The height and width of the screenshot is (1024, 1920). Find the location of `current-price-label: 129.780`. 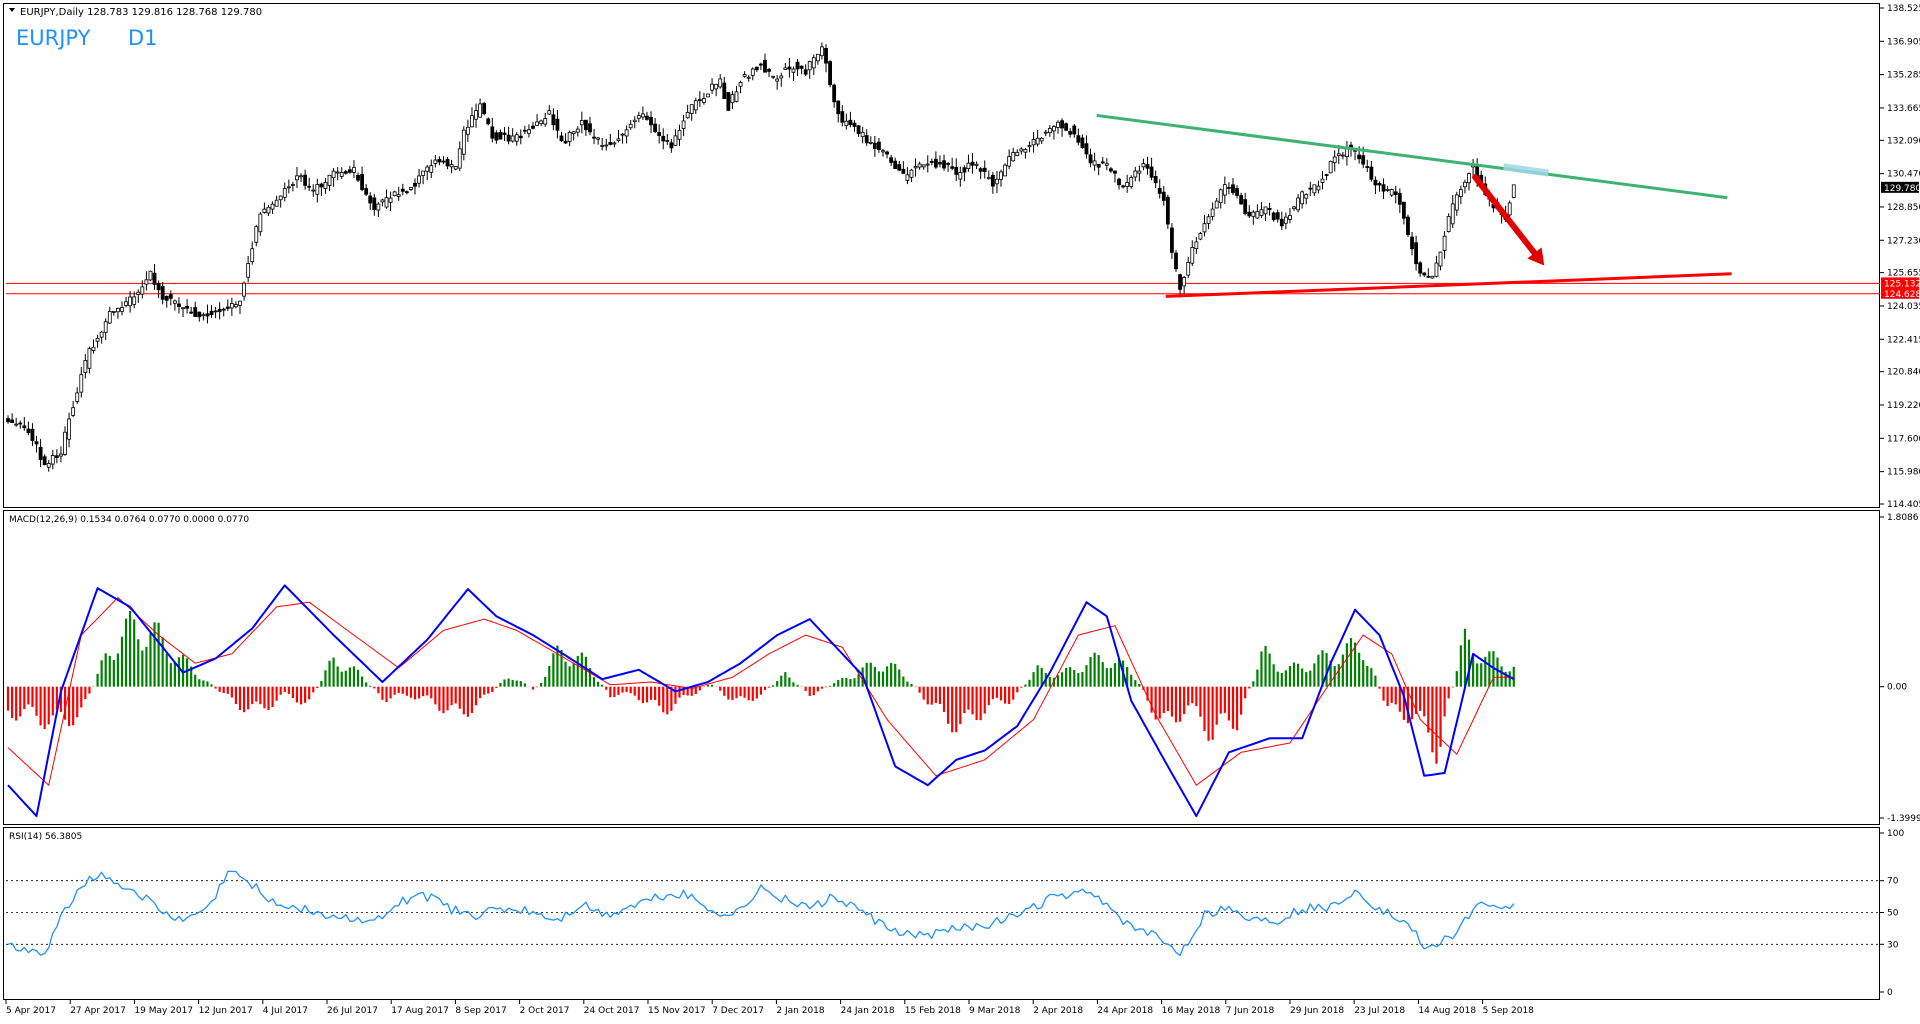

current-price-label: 129.780 is located at coordinates (1902, 189).